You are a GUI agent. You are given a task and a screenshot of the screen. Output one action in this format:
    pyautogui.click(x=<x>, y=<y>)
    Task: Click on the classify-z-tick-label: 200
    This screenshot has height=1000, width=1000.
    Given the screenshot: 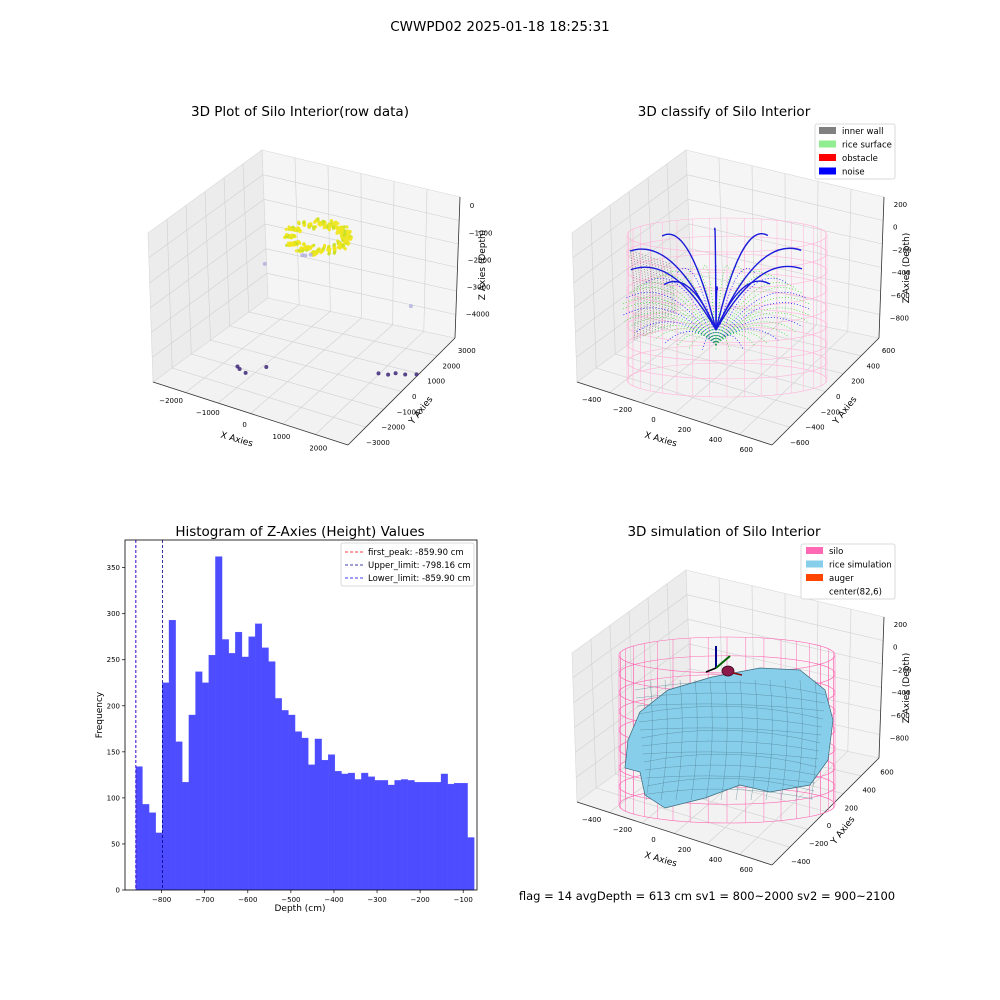 What is the action you would take?
    pyautogui.click(x=900, y=205)
    